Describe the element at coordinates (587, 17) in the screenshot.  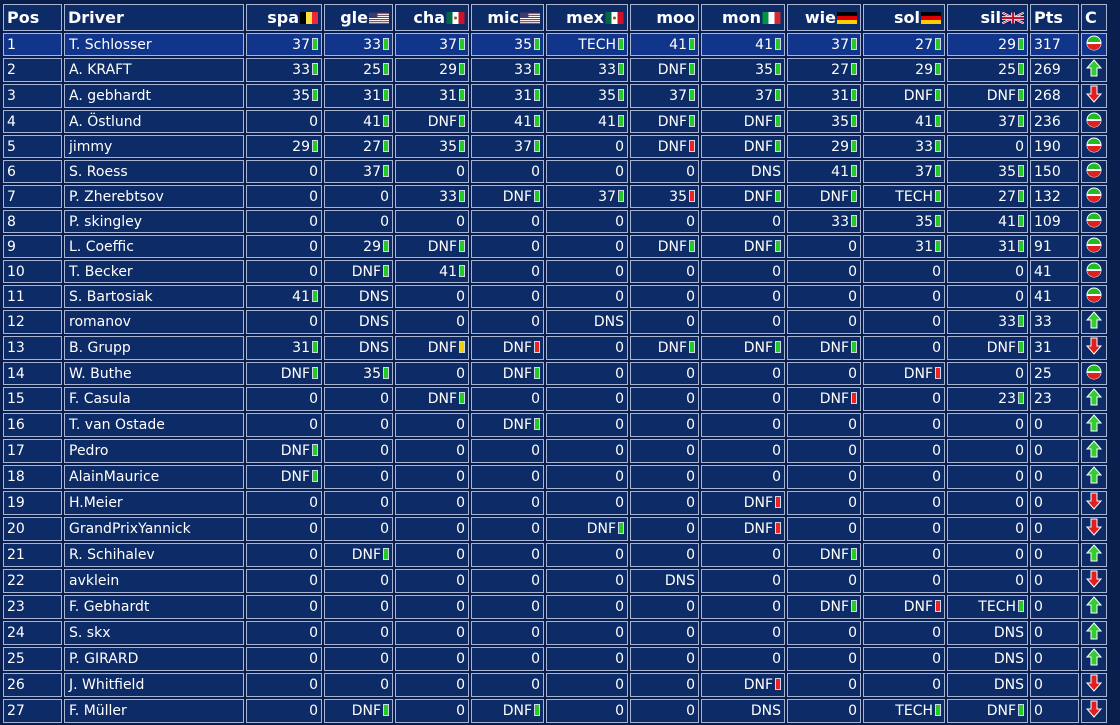
I see `header-race-4: mex` at that location.